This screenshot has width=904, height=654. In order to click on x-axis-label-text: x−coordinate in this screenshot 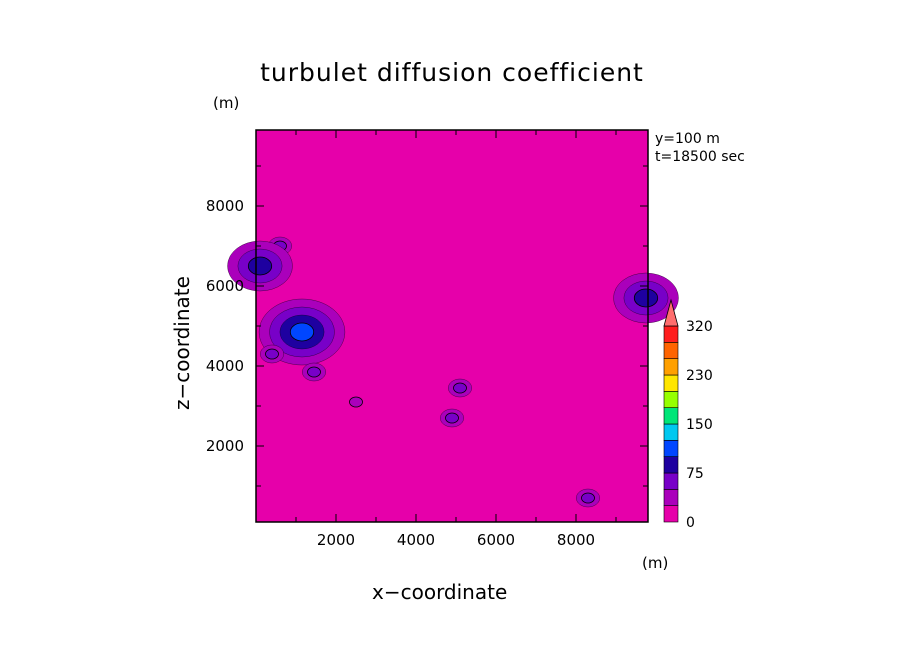, I will do `click(440, 592)`.